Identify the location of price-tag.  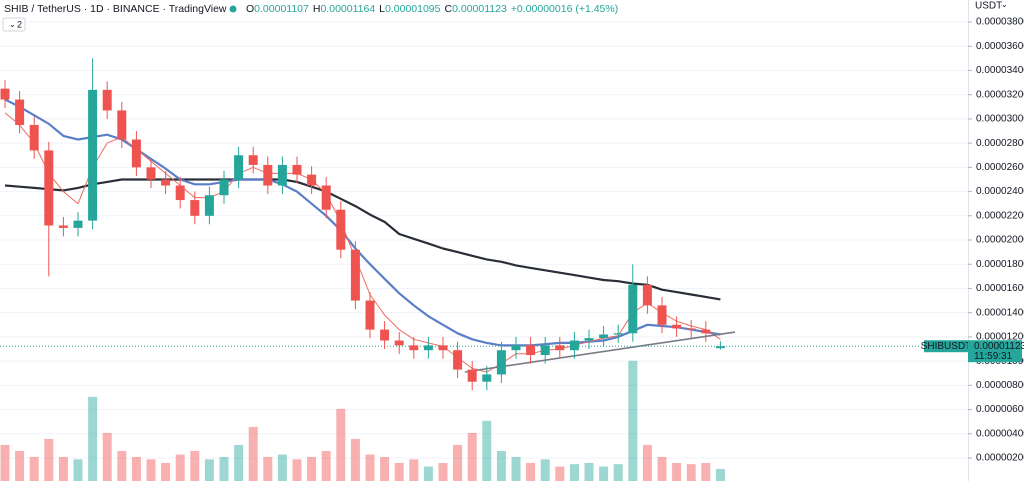
(995, 351).